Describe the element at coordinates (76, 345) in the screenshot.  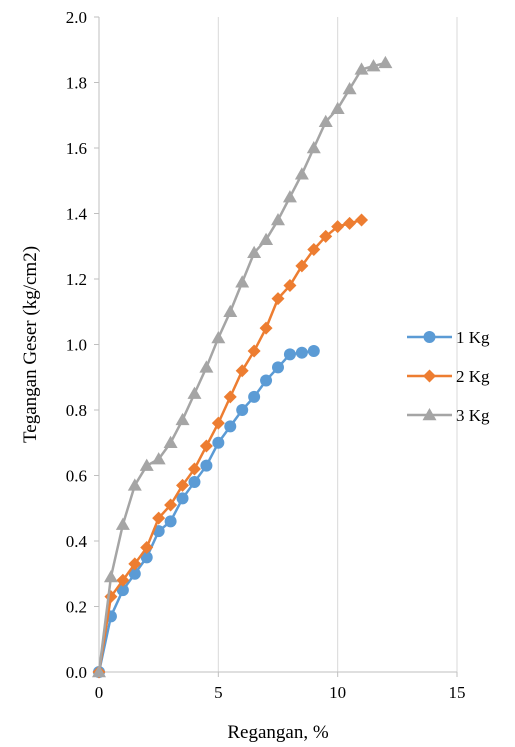
I see `y-tick-label: 1.0` at that location.